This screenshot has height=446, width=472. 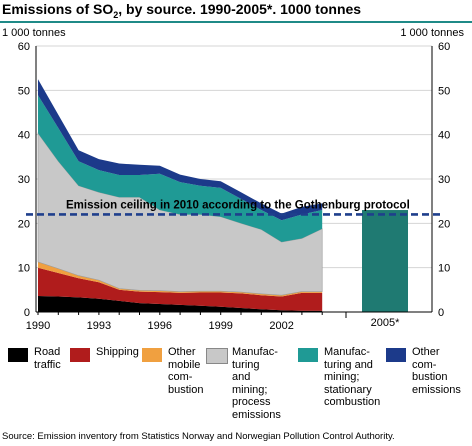 What do you see at coordinates (432, 33) in the screenshot?
I see `y-unit-right: 1 000 tonnes` at bounding box center [432, 33].